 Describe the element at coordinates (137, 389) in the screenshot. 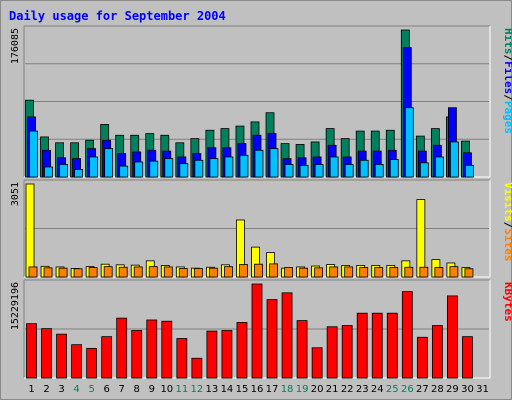

I see `x-day-label: 8` at that location.